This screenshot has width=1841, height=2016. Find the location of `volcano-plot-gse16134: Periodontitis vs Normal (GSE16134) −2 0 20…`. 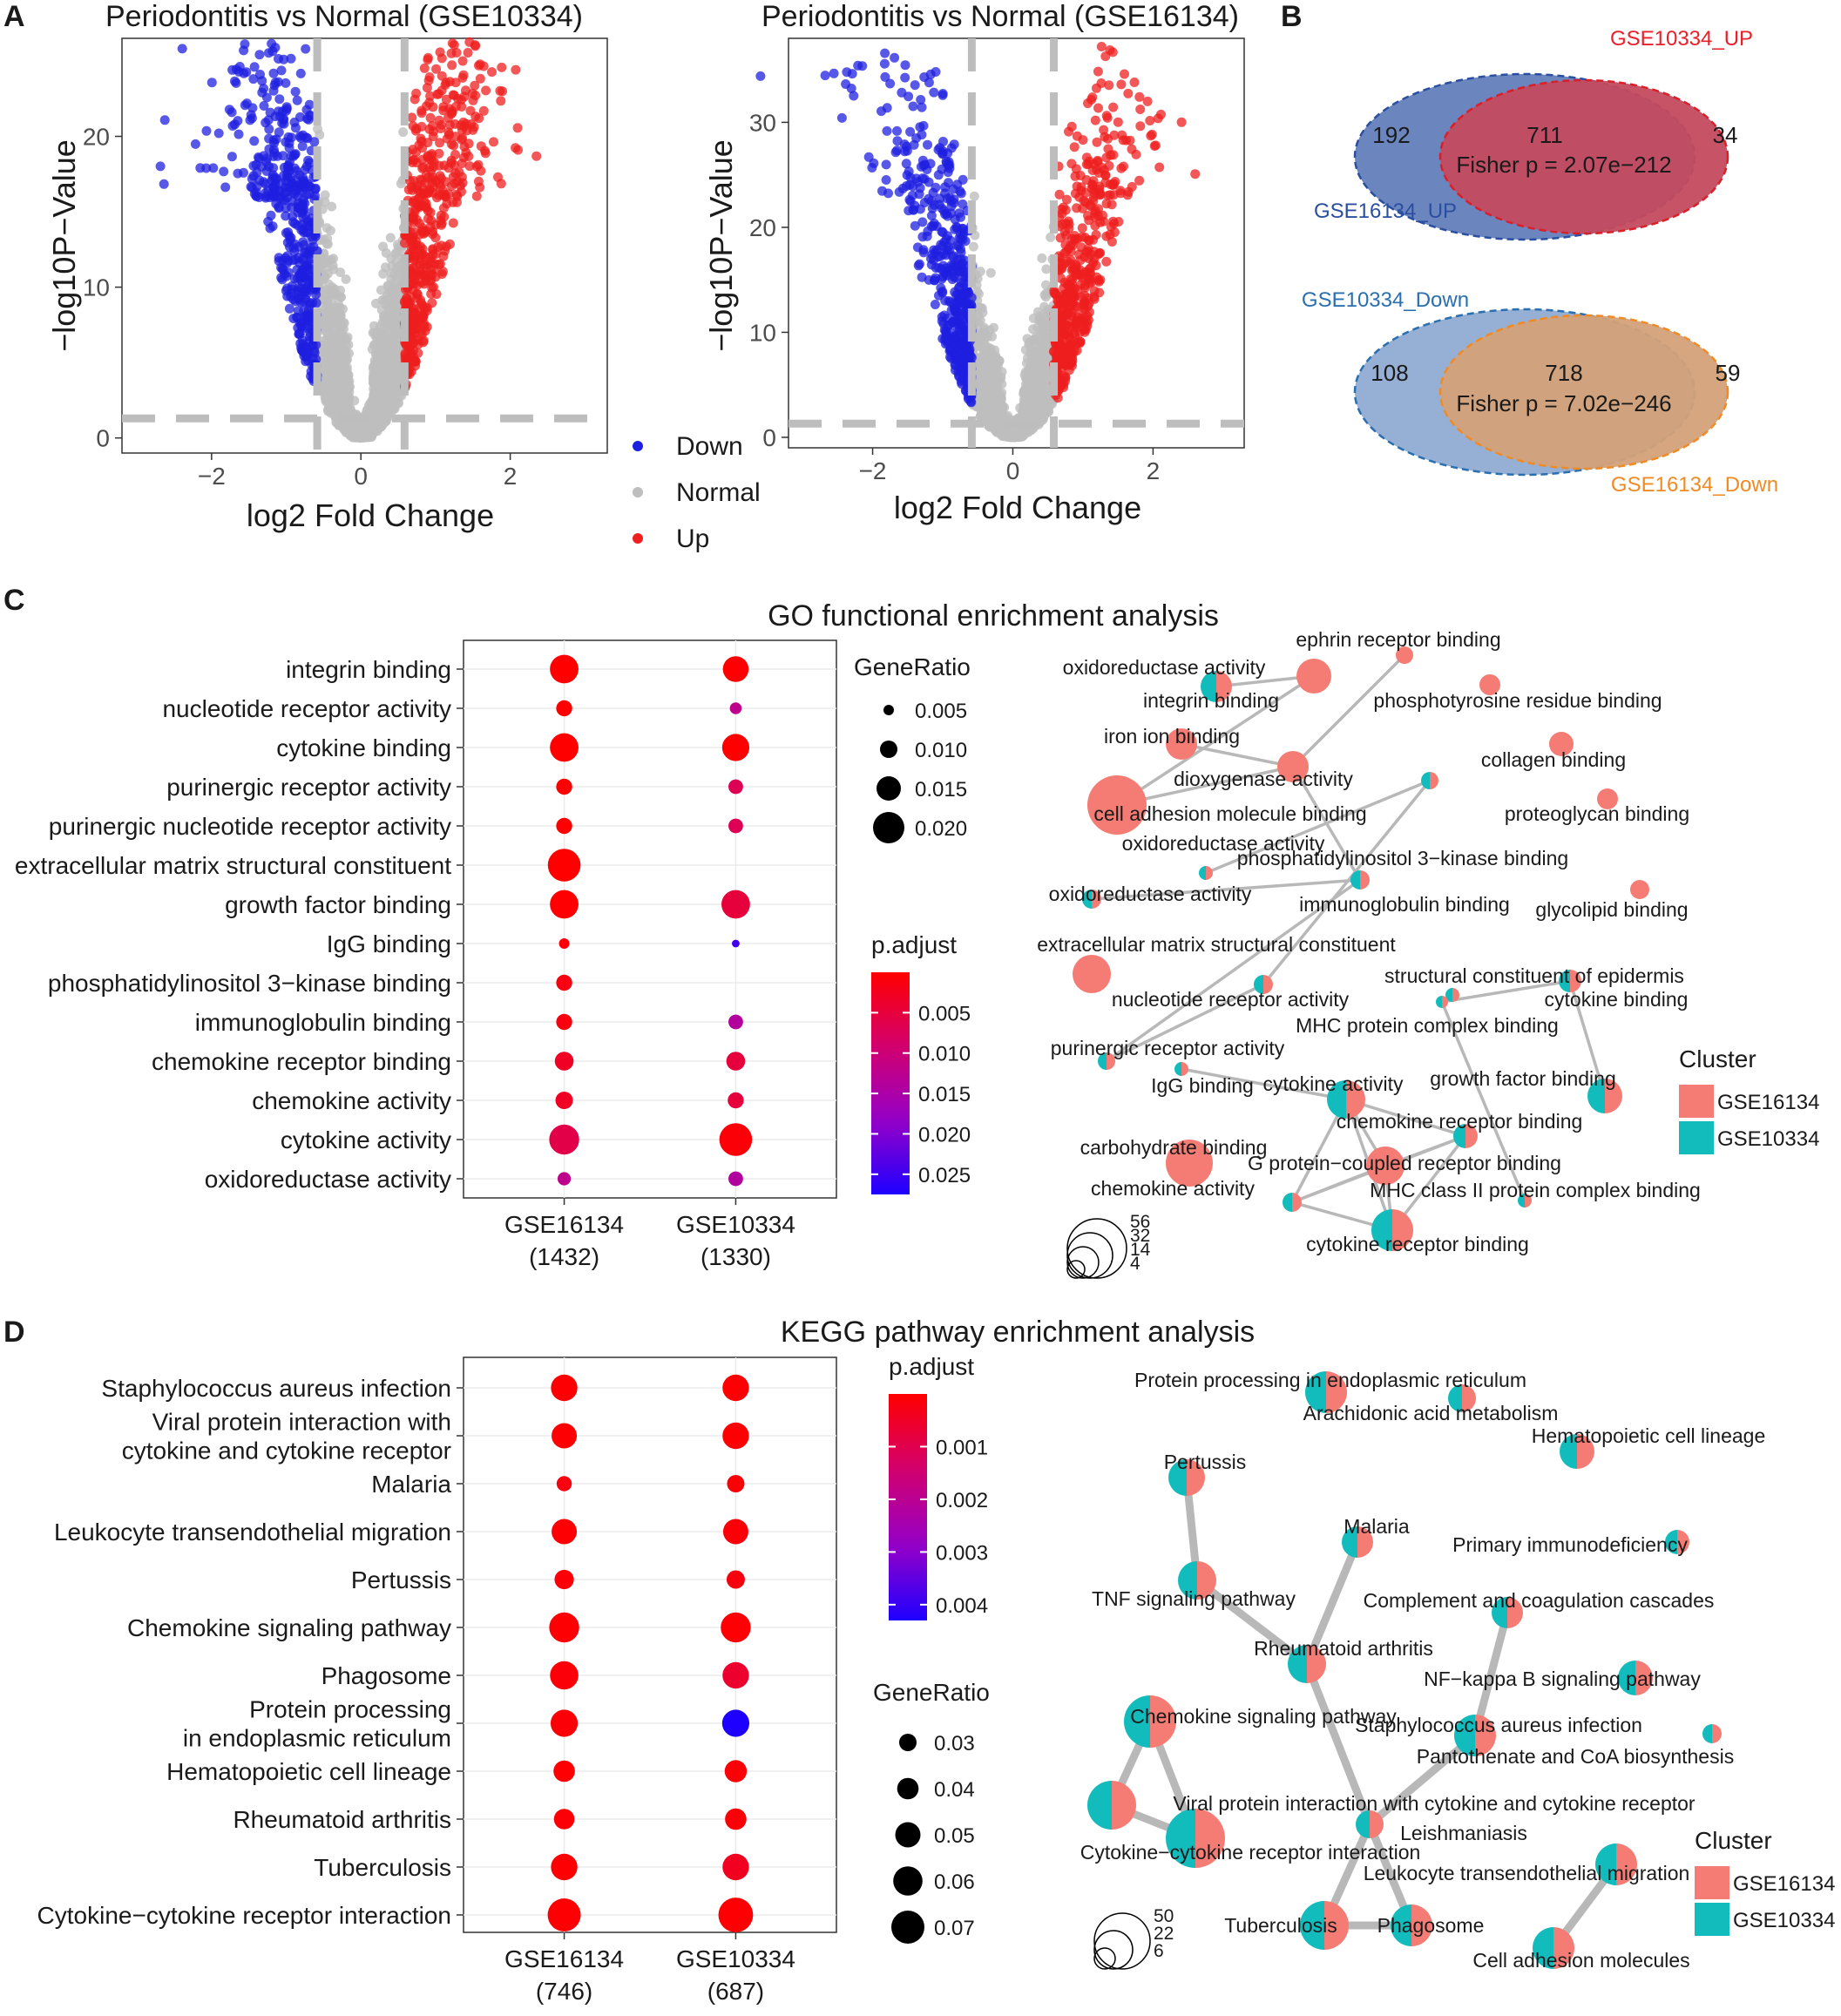

volcano-plot-gse16134: Periodontitis vs Normal (GSE16134) −2 0 20… is located at coordinates (974, 262).